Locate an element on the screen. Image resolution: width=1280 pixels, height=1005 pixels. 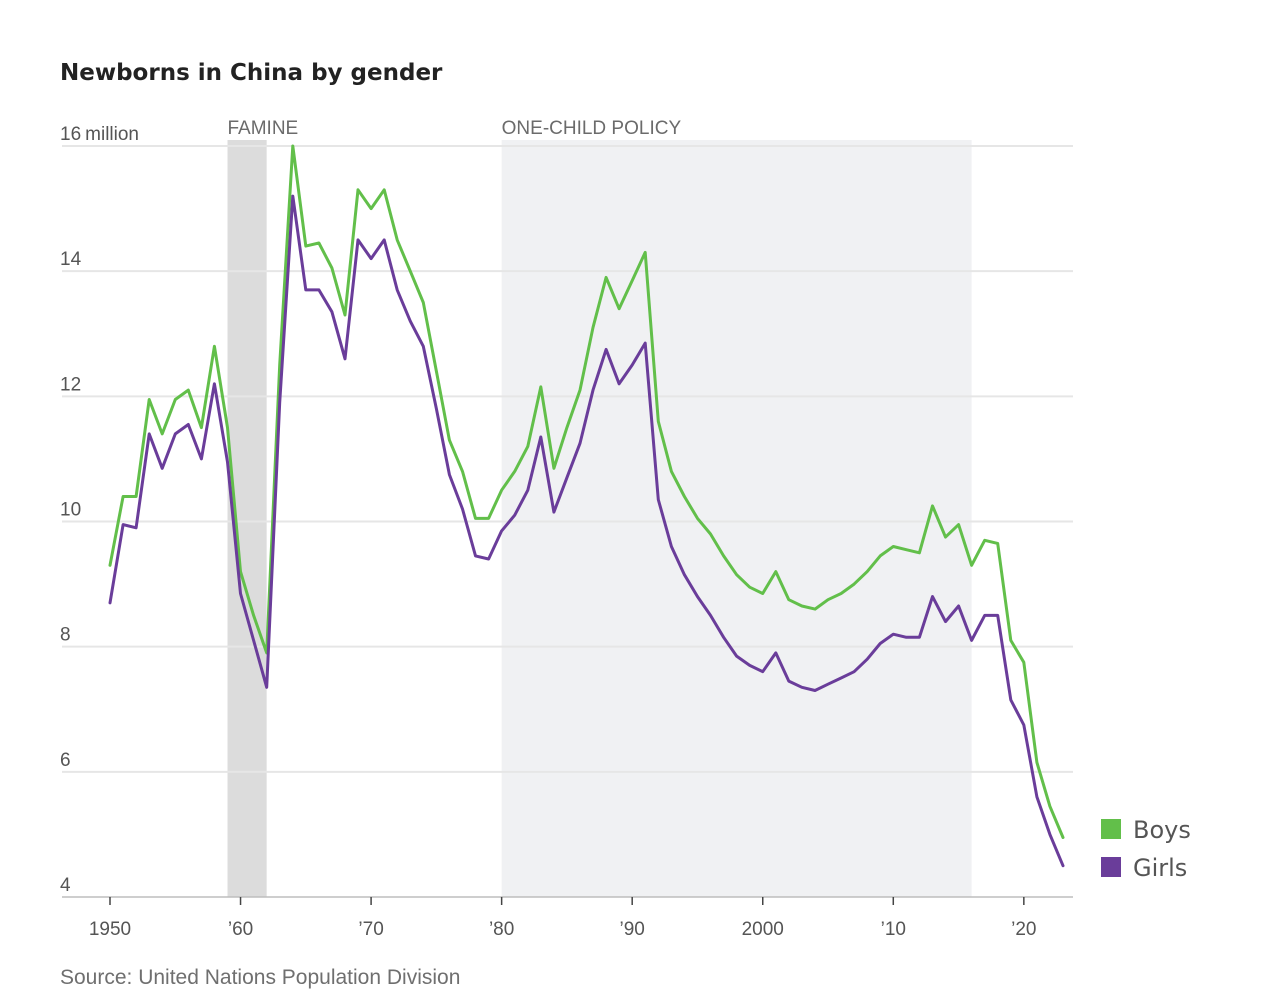
x-tick-label: 2000 is located at coordinates (763, 929).